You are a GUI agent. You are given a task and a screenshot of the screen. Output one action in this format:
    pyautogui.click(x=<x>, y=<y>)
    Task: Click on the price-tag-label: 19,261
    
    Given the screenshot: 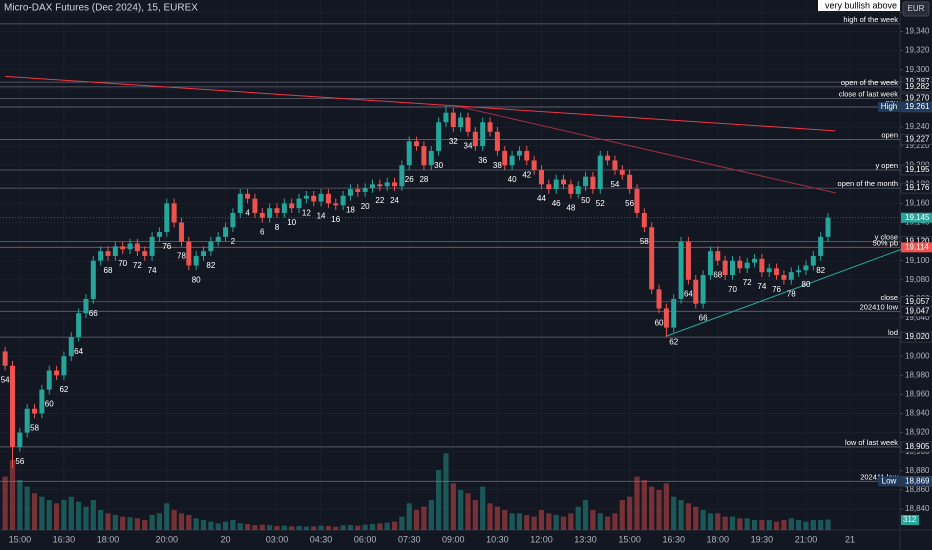 What is the action you would take?
    pyautogui.click(x=917, y=106)
    